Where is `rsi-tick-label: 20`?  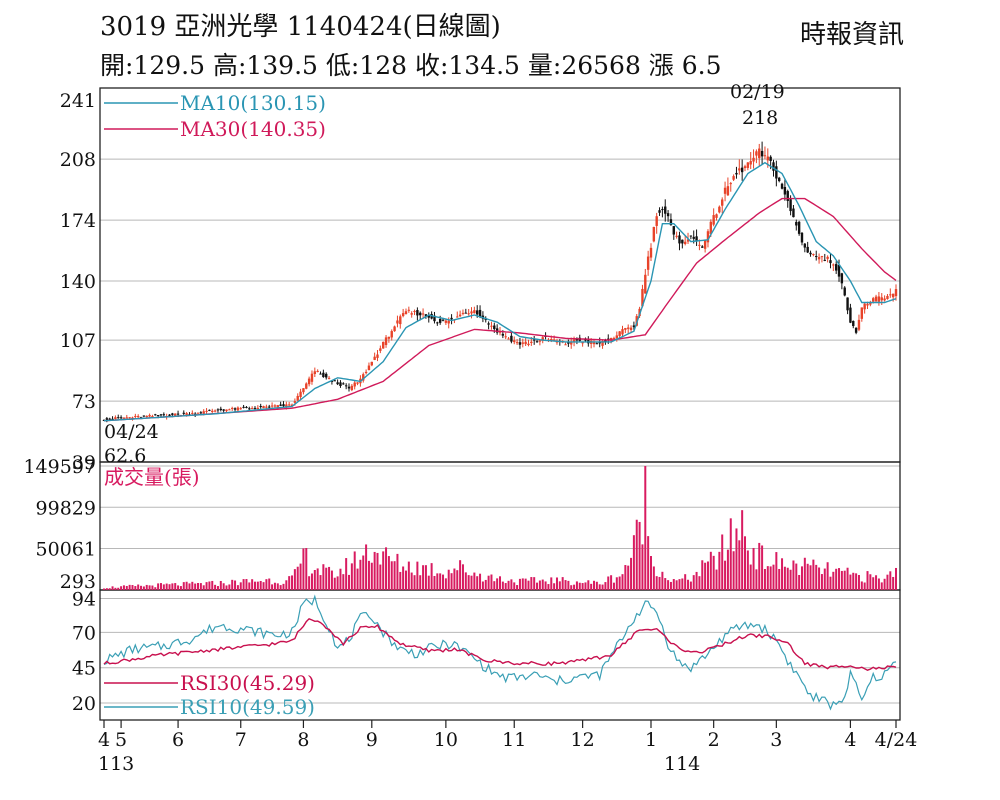 rsi-tick-label: 20 is located at coordinates (84, 704).